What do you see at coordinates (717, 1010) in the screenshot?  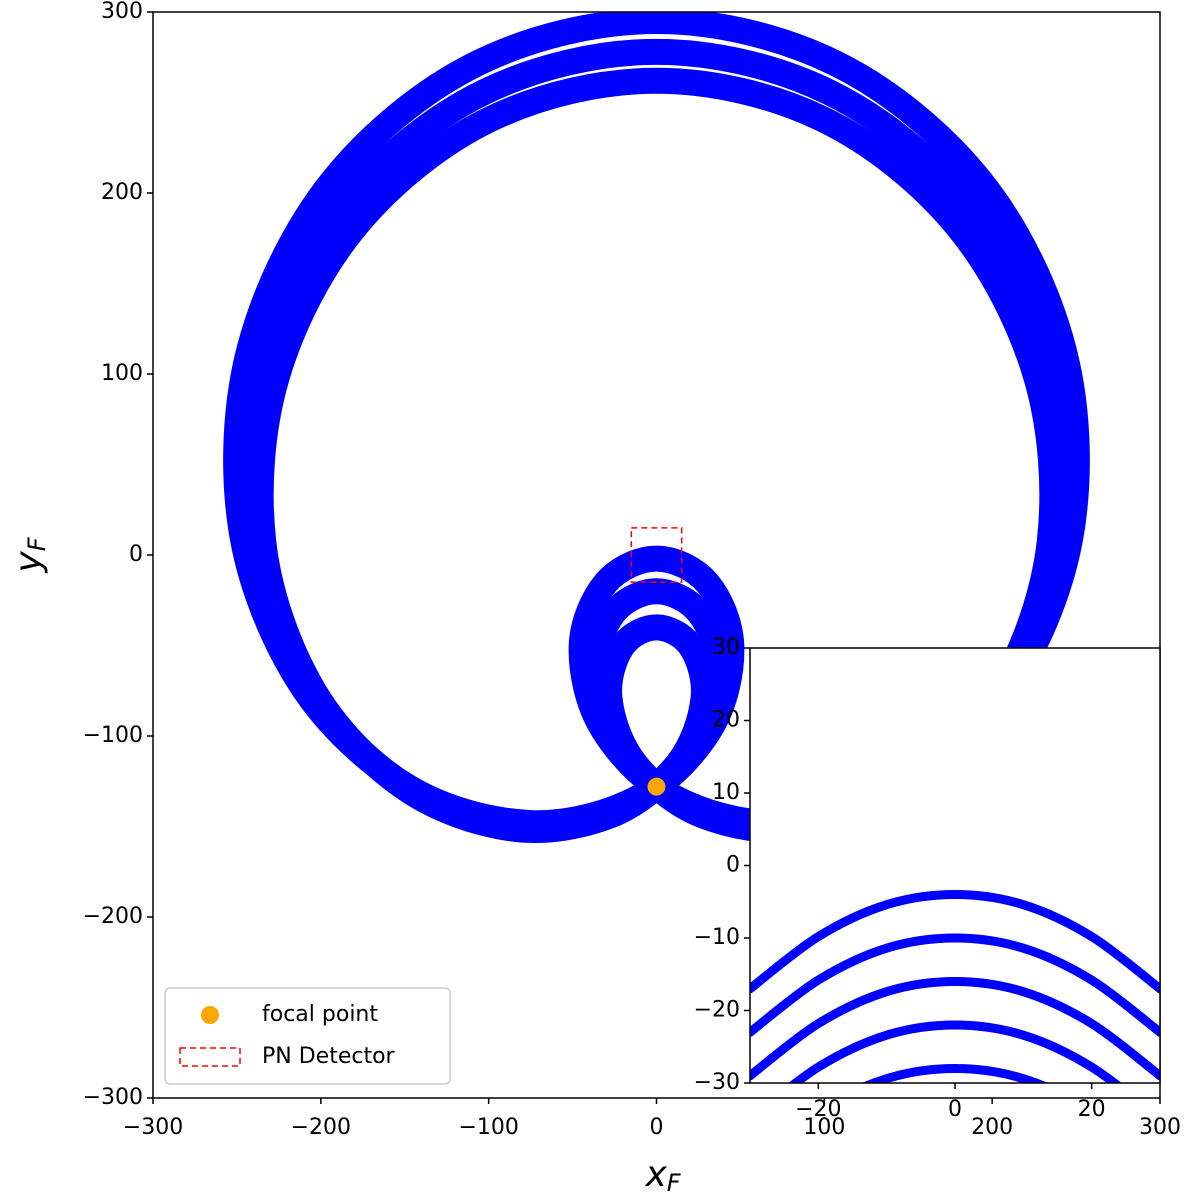 I see `y-tick-label: −20` at bounding box center [717, 1010].